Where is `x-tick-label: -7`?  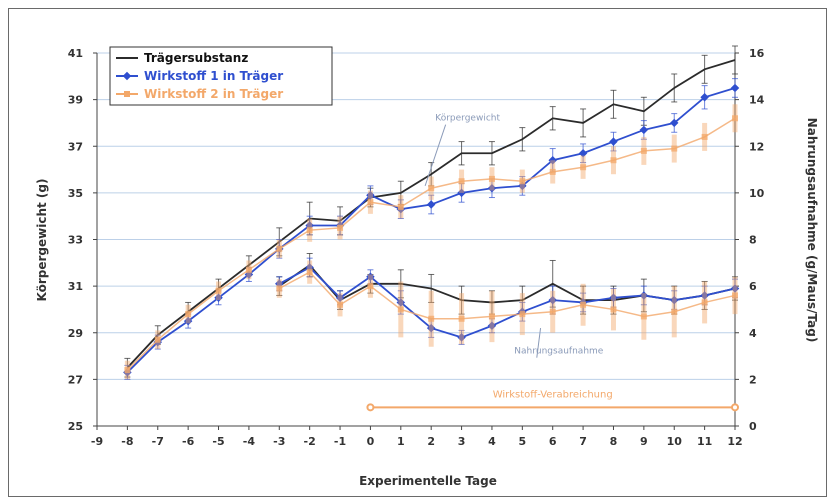 x-tick-label: -7 is located at coordinates (158, 441).